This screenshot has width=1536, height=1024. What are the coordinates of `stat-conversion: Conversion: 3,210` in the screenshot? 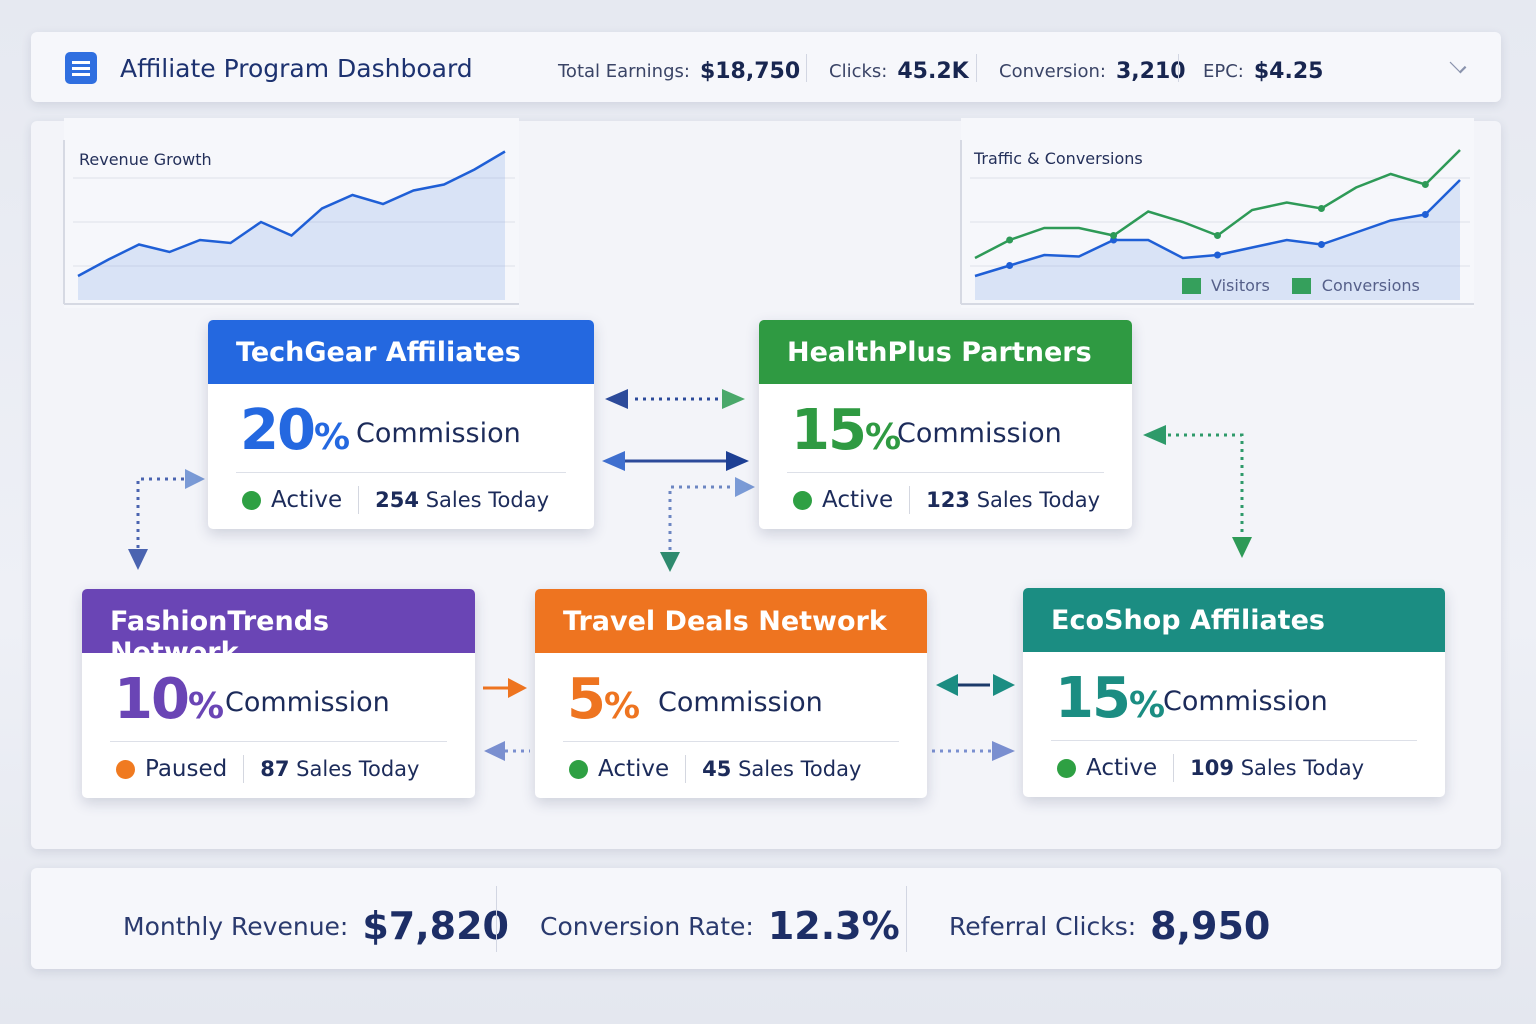 It's located at (1092, 71).